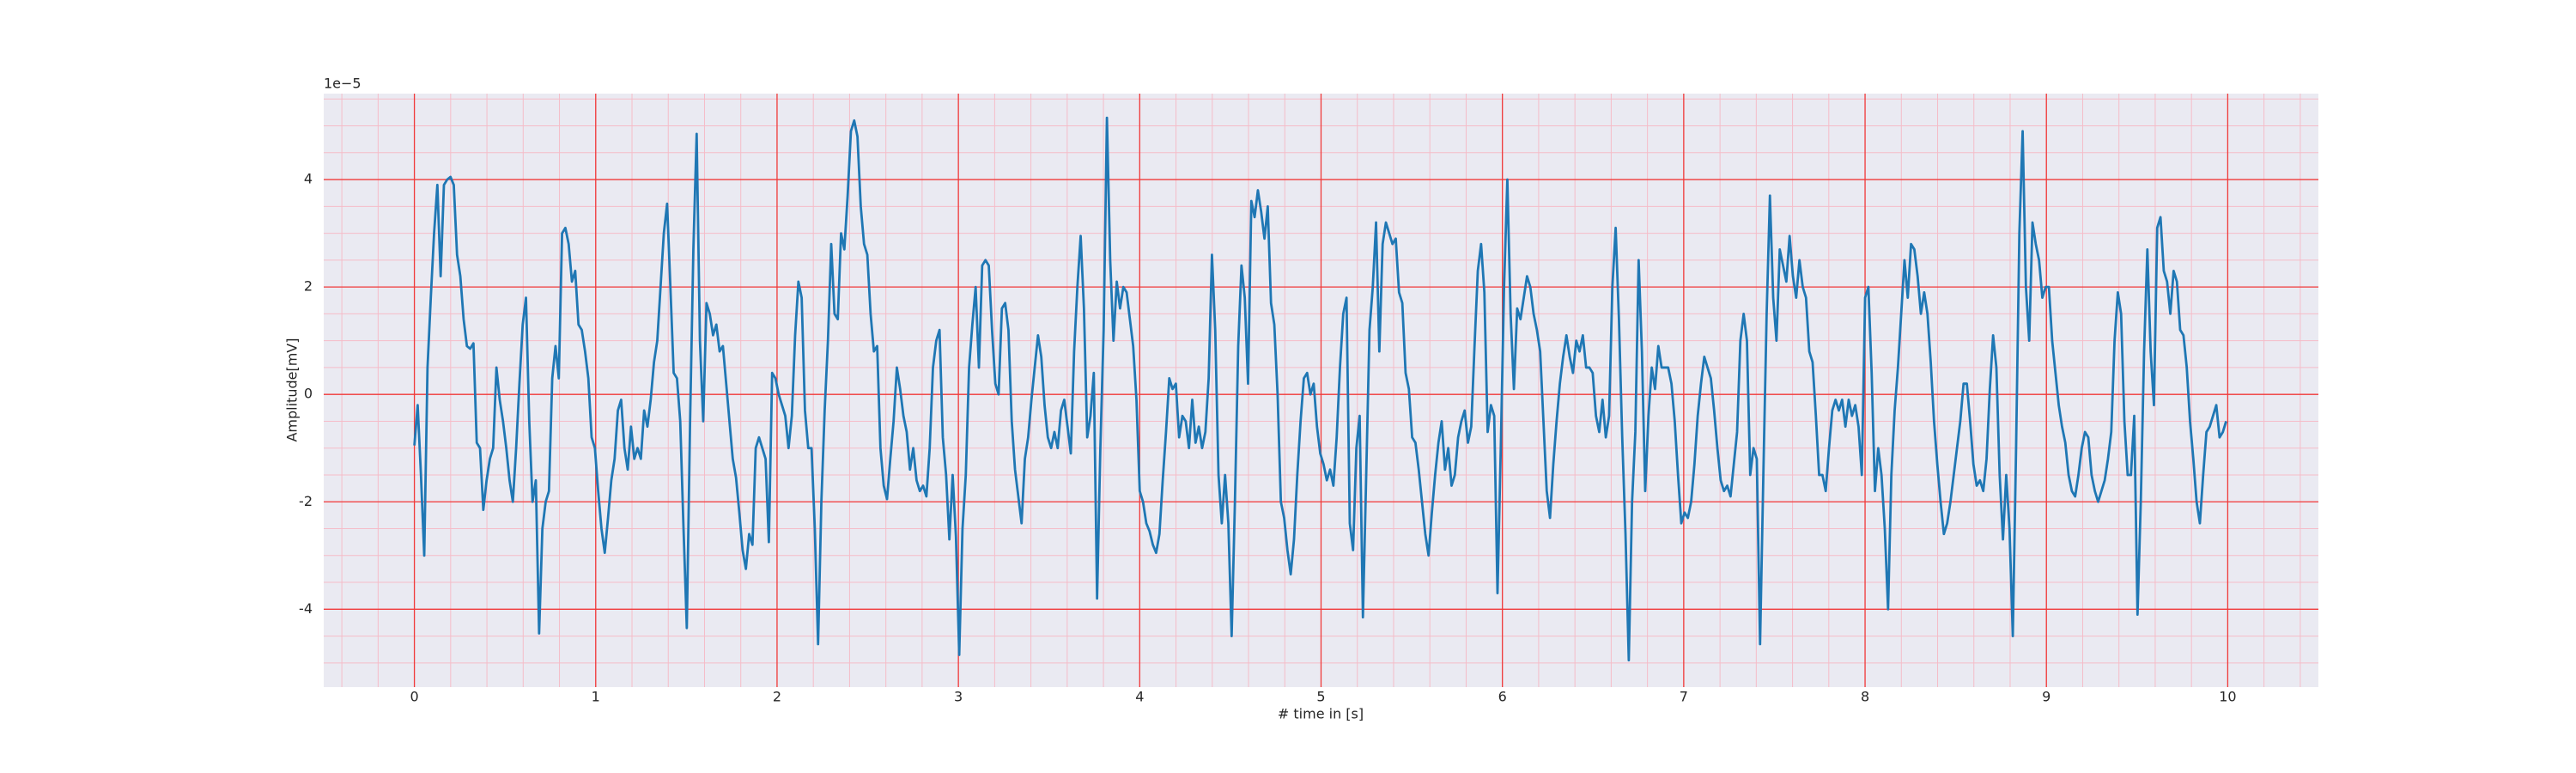 The image size is (2576, 773). What do you see at coordinates (308, 394) in the screenshot?
I see `y-tick-label: 0` at bounding box center [308, 394].